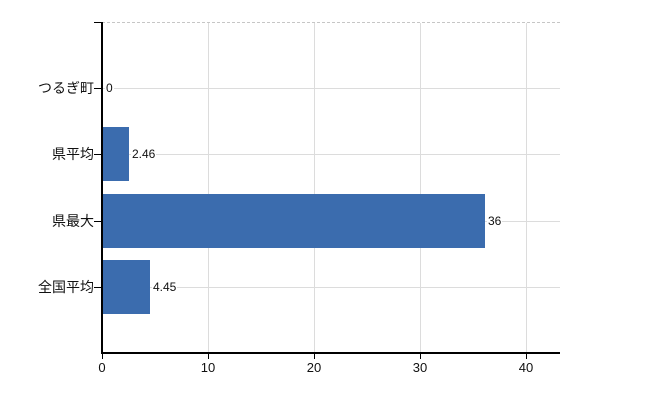  I want to click on category-label-national-average: 全国平均, so click(66, 287).